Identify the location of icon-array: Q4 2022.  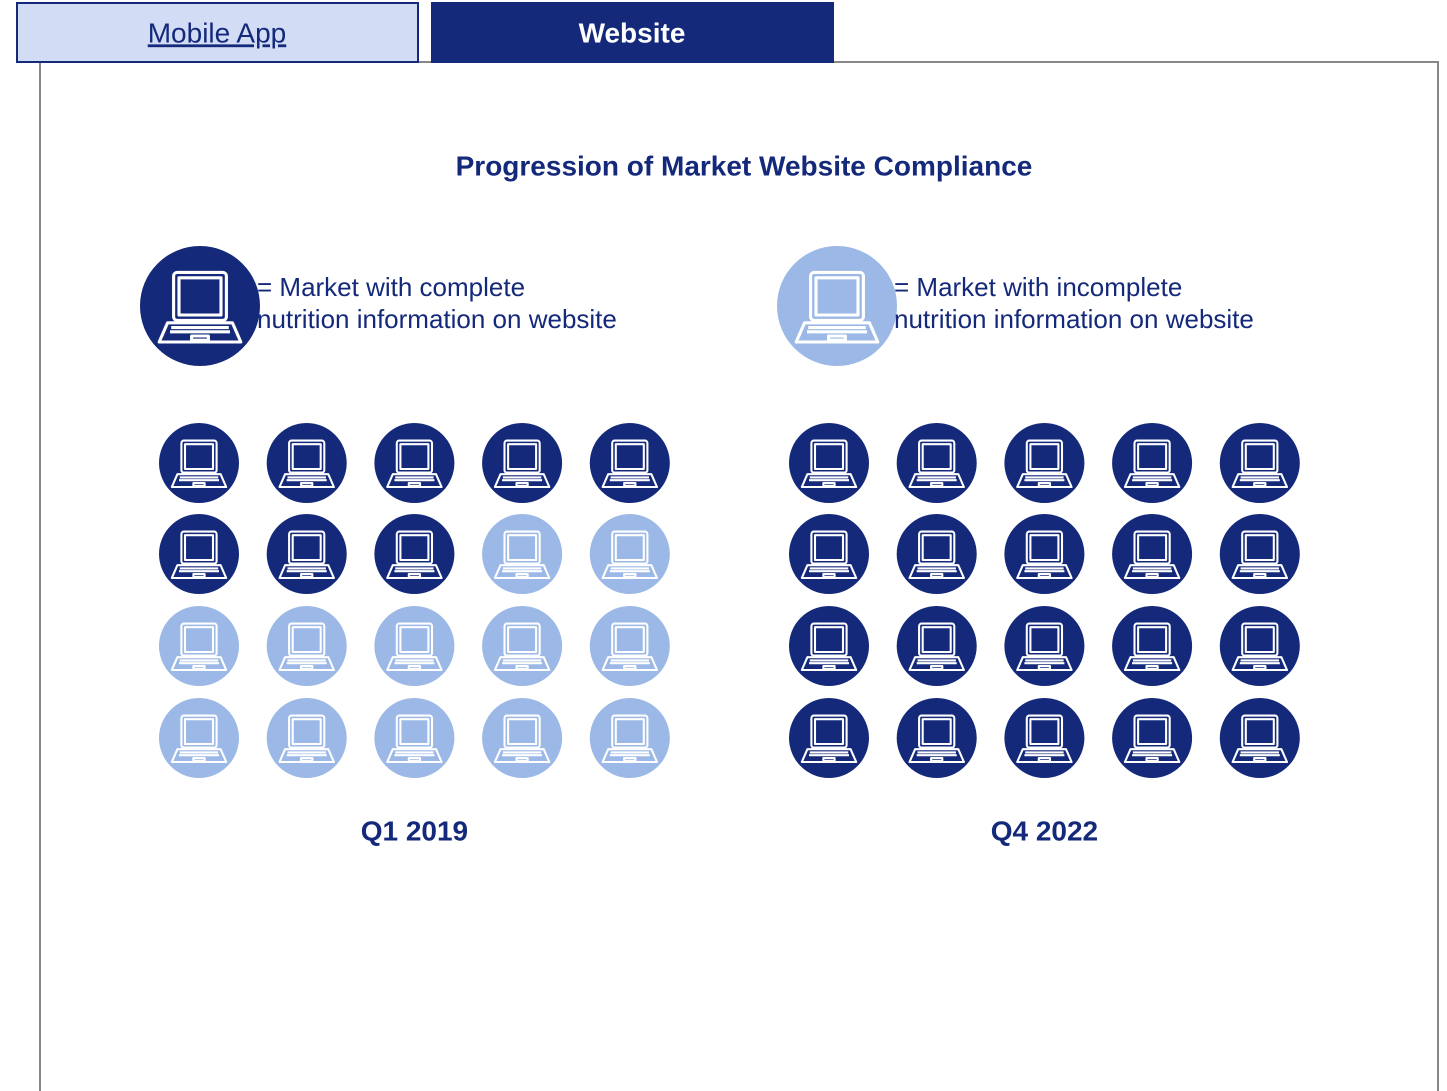
(1044, 634).